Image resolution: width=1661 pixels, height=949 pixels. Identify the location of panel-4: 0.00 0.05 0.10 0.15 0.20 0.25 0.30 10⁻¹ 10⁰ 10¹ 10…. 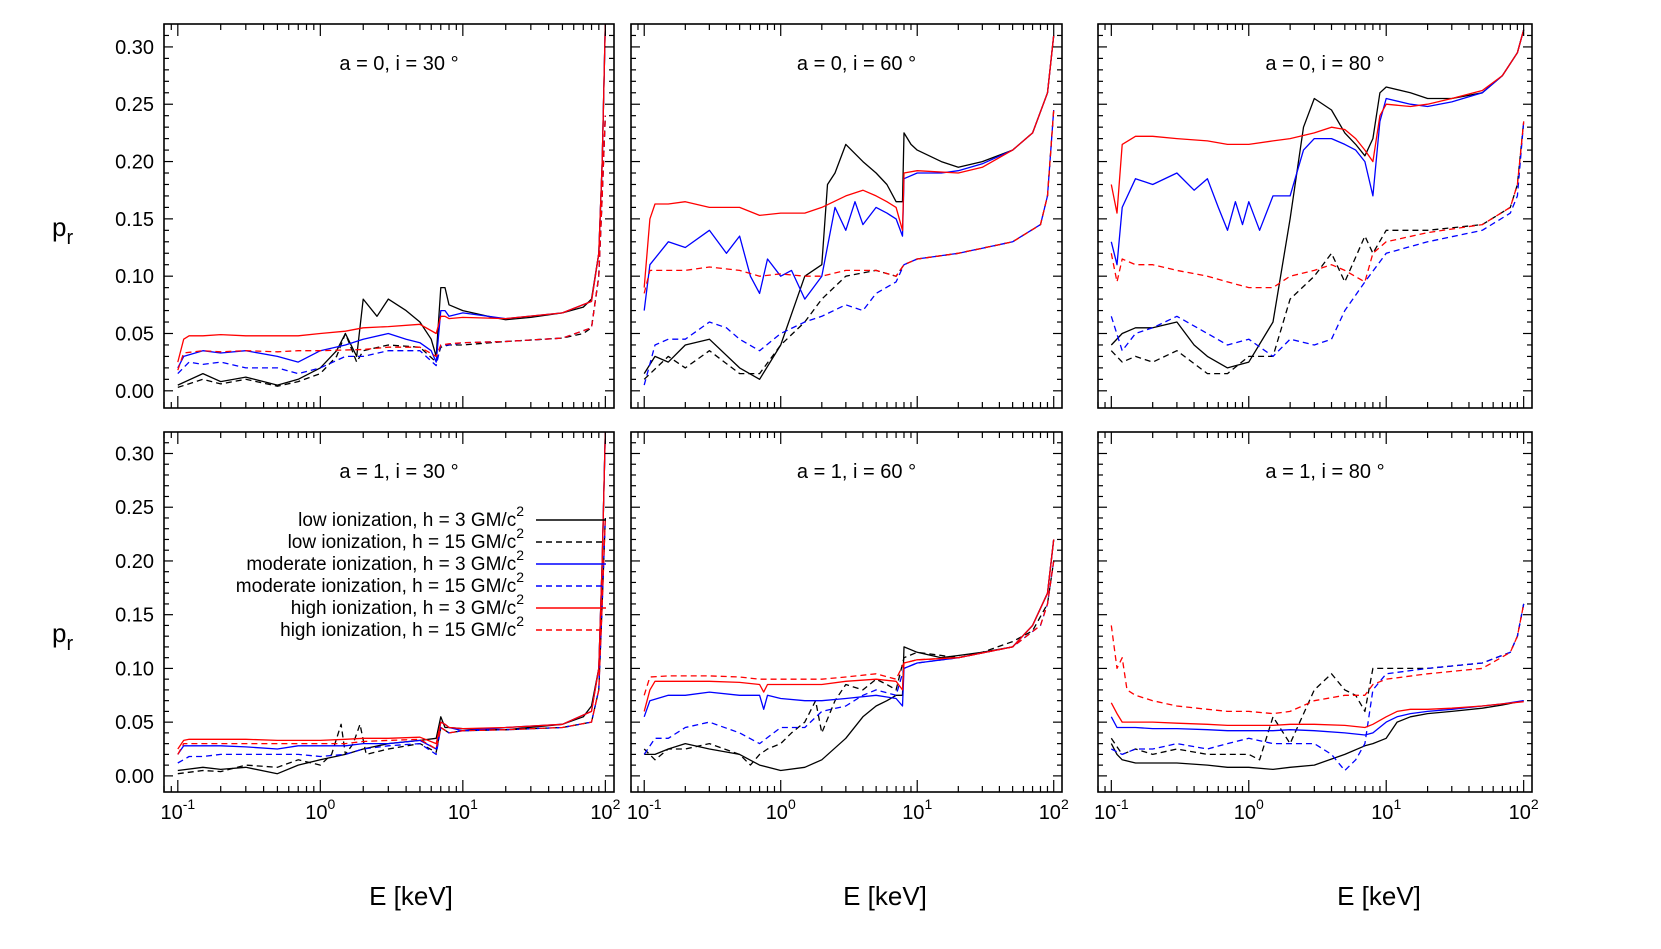
(368, 627).